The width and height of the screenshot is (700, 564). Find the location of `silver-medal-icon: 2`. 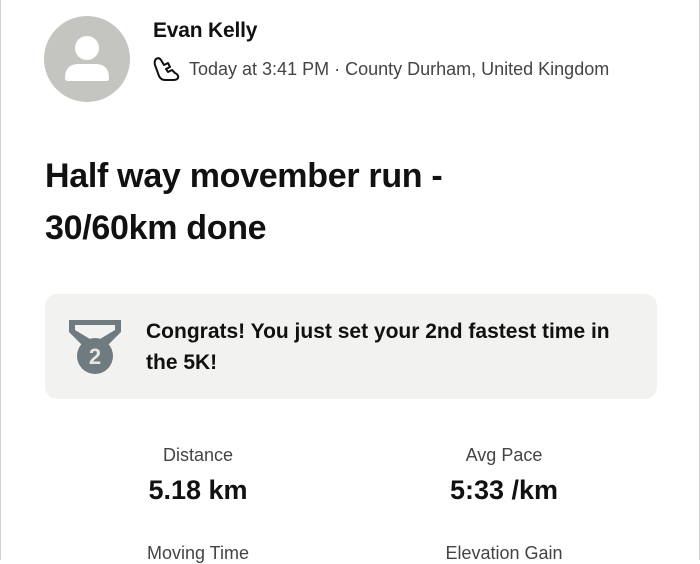

silver-medal-icon: 2 is located at coordinates (95, 347).